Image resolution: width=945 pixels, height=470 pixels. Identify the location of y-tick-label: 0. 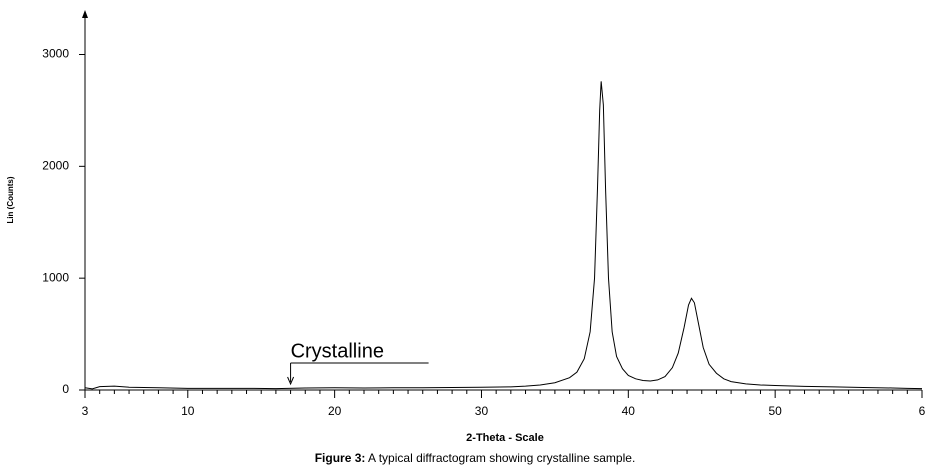
(65, 389).